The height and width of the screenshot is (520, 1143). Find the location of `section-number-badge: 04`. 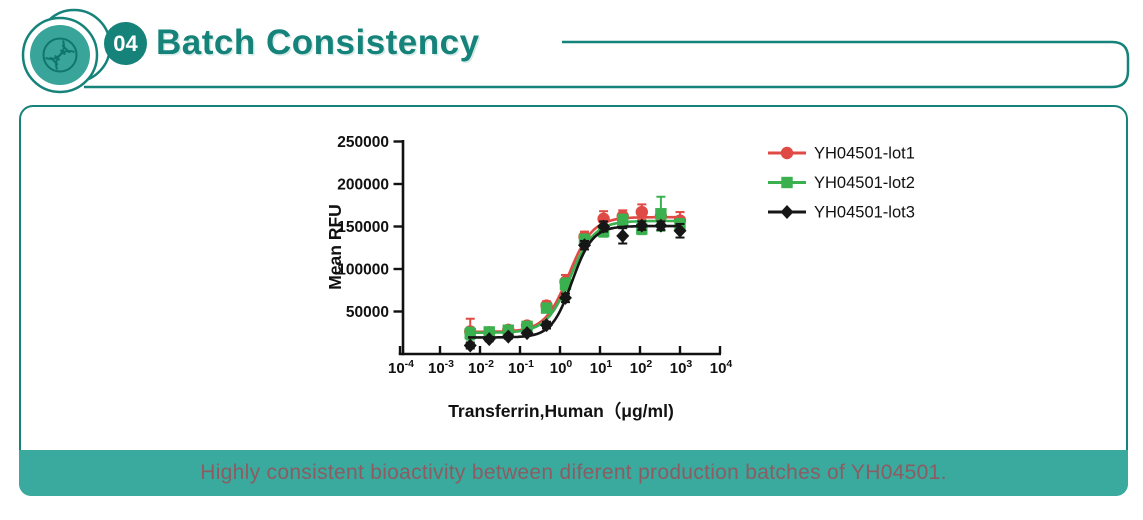

section-number-badge: 04 is located at coordinates (125, 43).